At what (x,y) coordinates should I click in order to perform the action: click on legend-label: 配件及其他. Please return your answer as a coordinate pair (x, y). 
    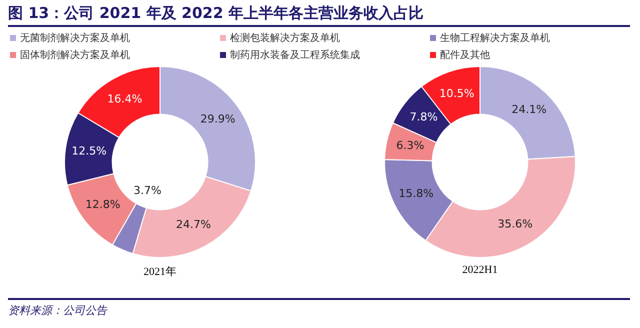
    Looking at the image, I should click on (465, 55).